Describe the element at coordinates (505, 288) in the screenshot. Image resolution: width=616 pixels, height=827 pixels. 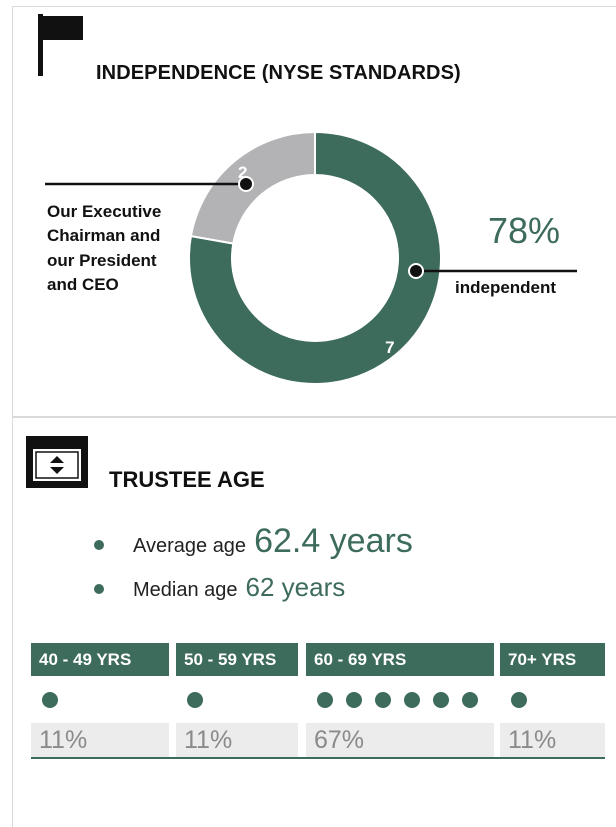
I see `independent-label: independent` at that location.